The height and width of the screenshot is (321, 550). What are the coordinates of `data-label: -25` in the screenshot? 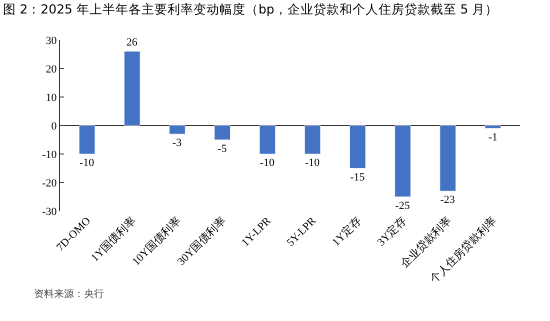 It's located at (402, 206).